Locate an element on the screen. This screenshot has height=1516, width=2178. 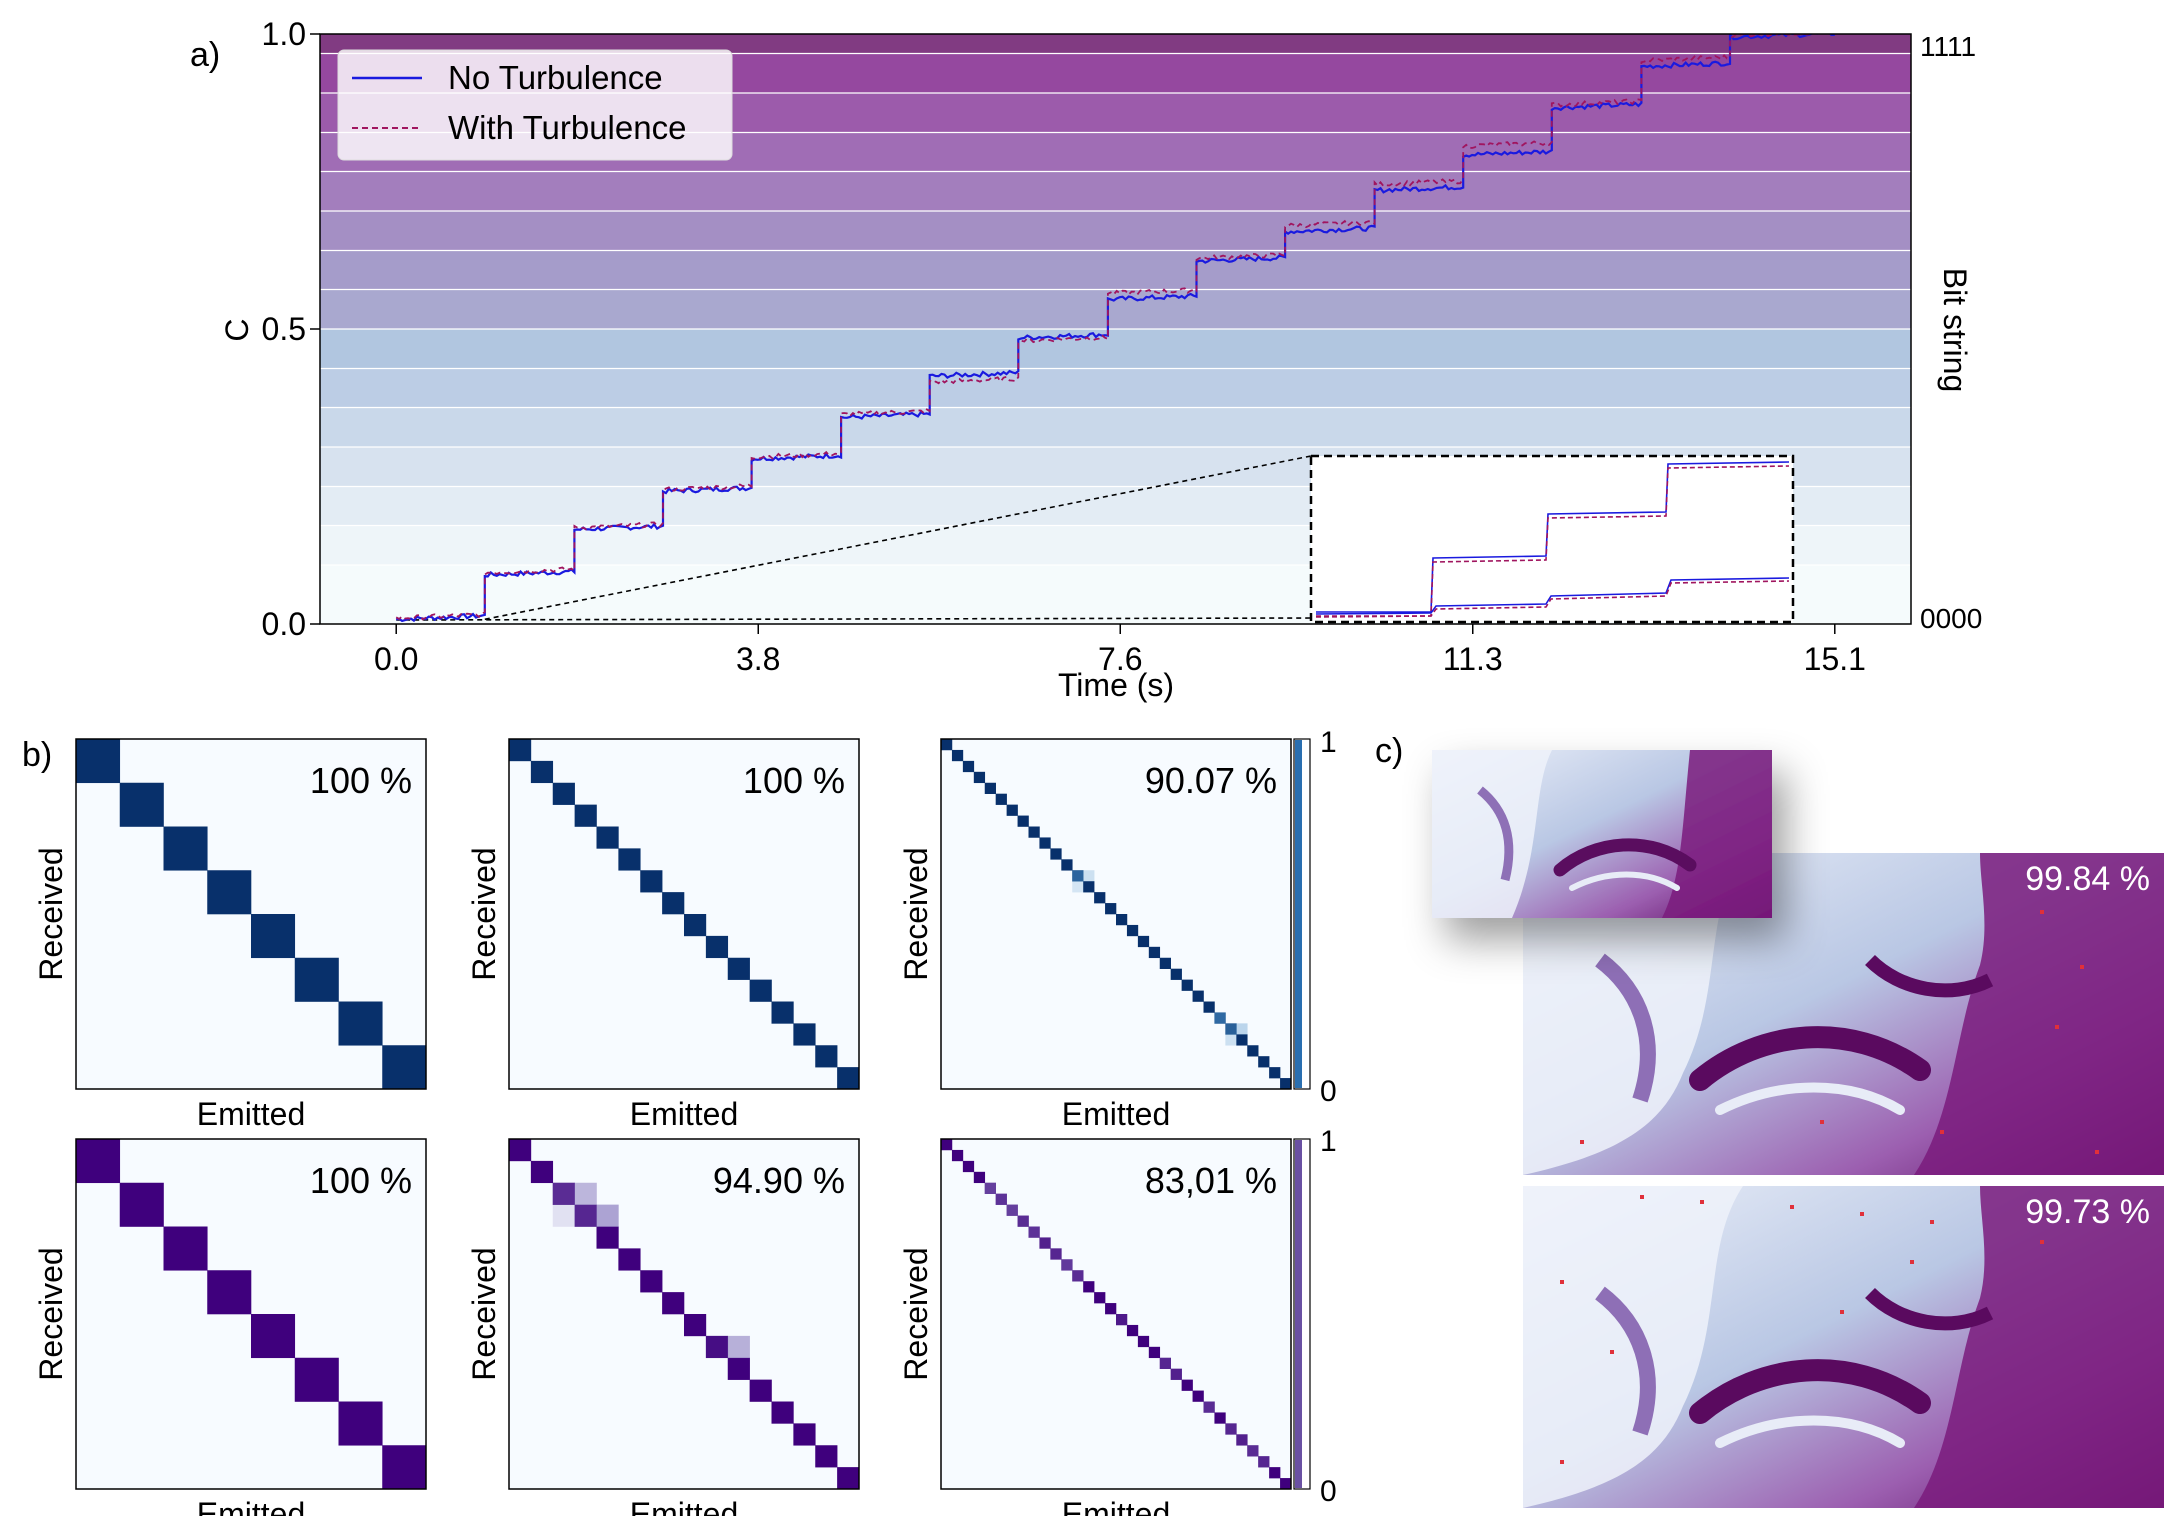
x-tick-label: 0.0 is located at coordinates (396, 659).